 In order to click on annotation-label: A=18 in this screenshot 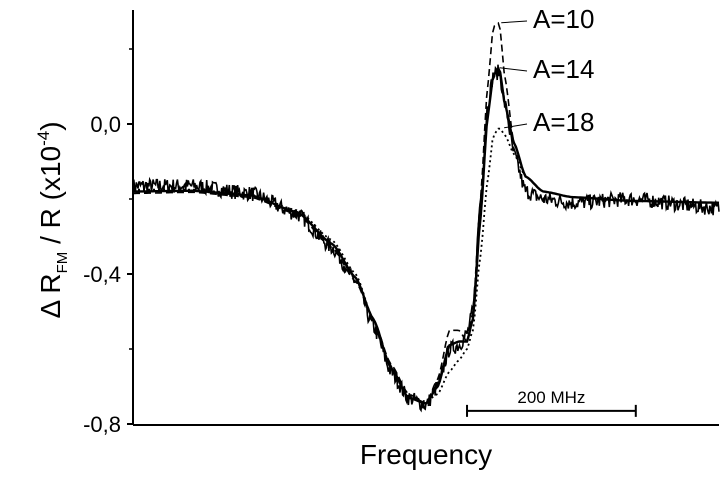, I will do `click(563, 122)`.